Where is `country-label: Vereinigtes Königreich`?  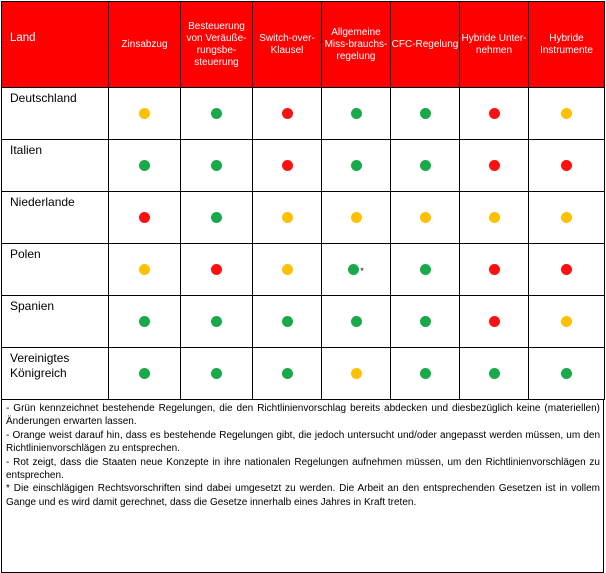
country-label: Vereinigtes Königreich is located at coordinates (55, 373).